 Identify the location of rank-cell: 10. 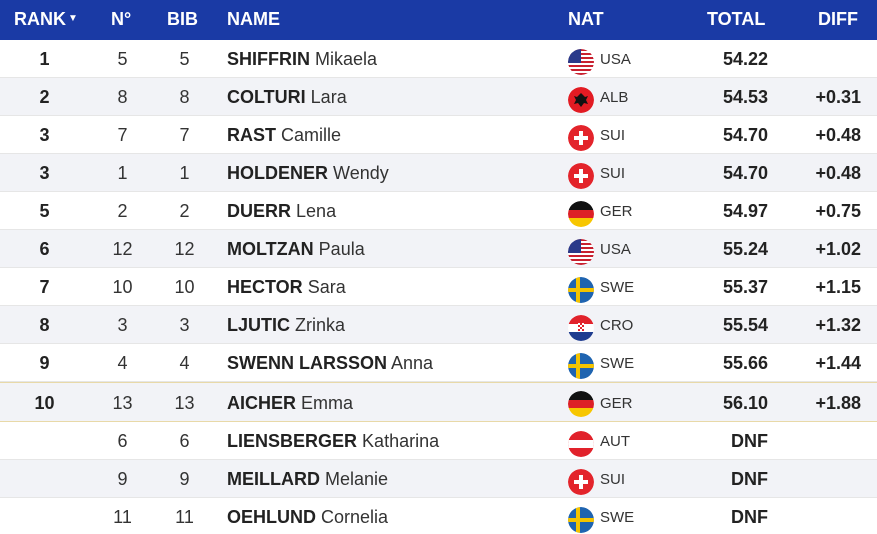
(44, 403).